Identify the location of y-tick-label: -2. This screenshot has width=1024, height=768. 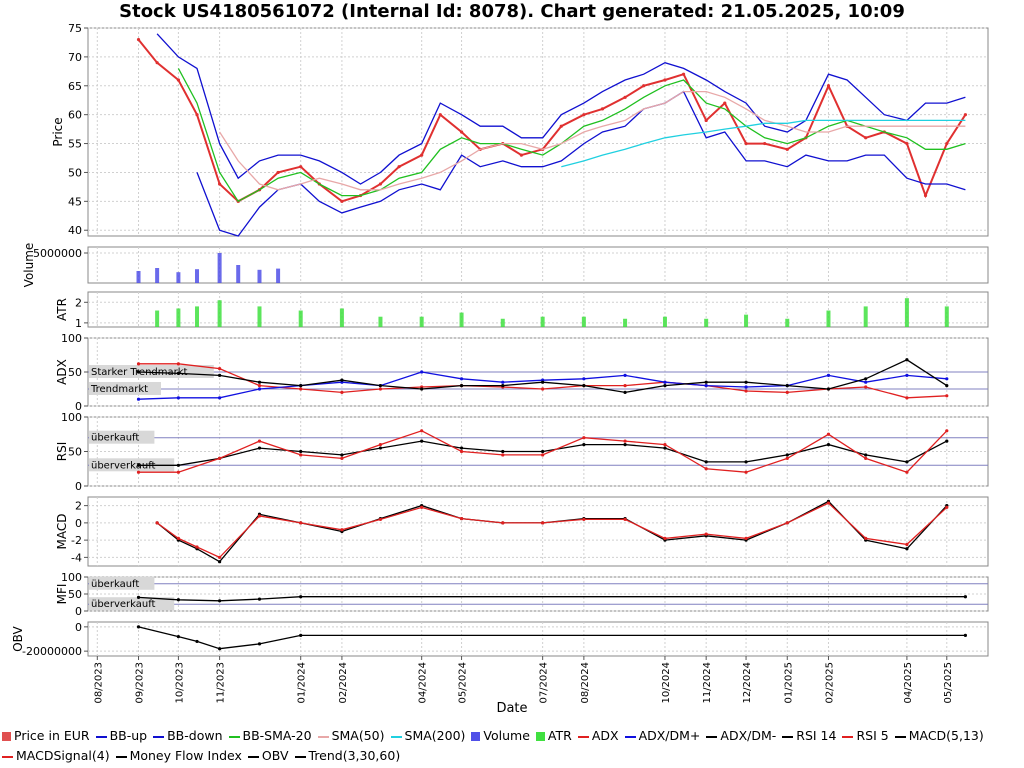
(76, 540).